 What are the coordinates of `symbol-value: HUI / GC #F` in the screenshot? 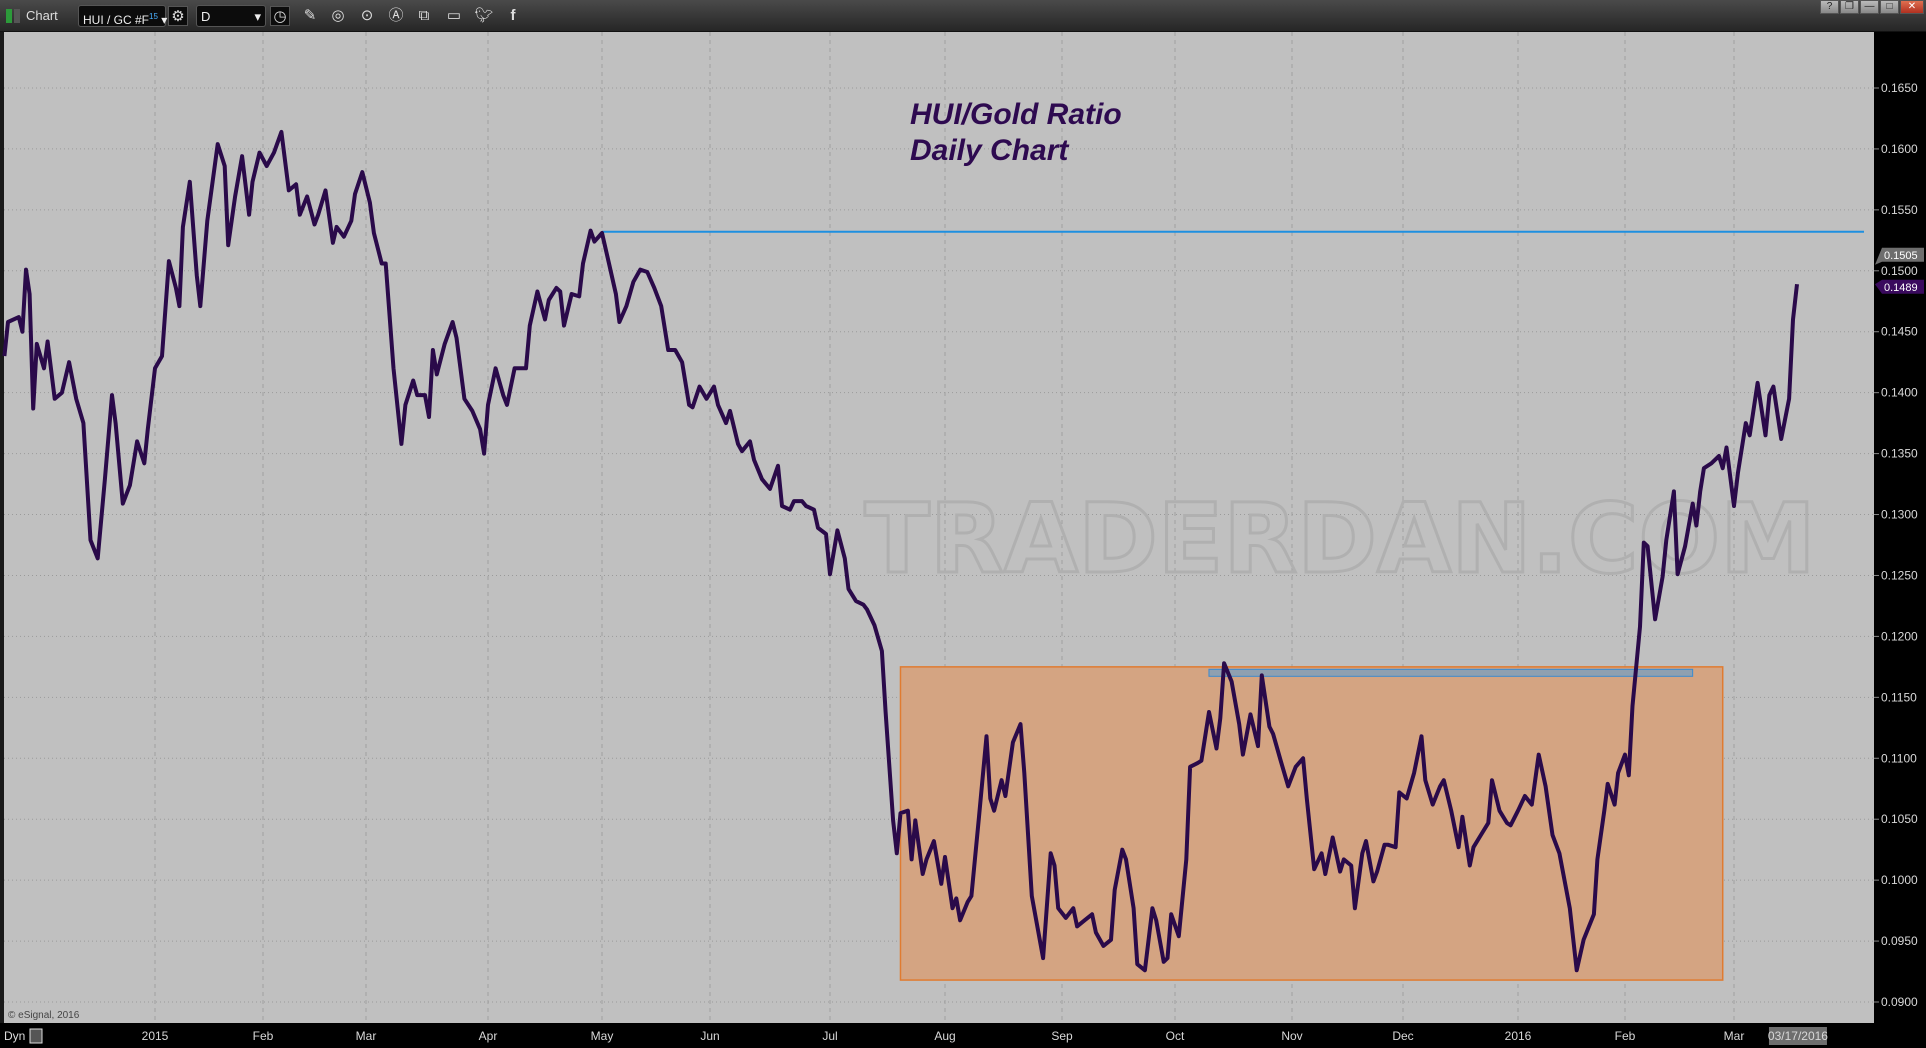 It's located at (116, 20).